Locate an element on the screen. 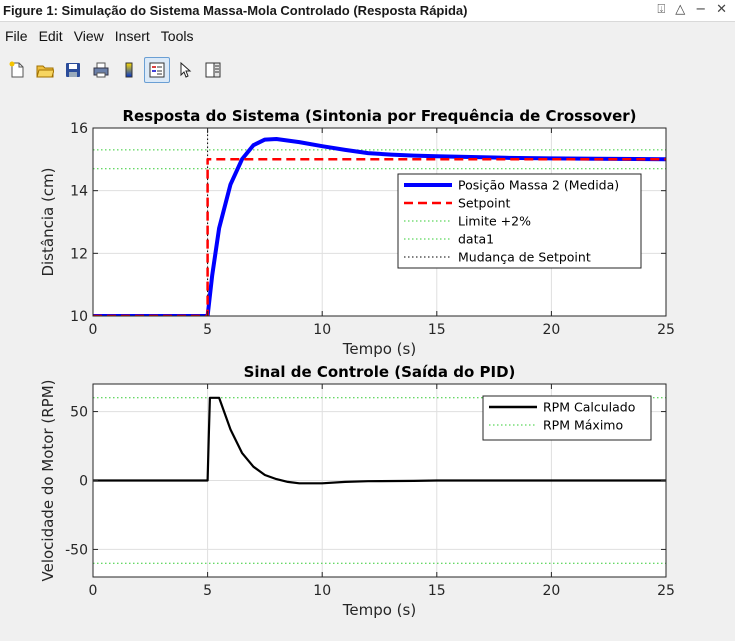 The width and height of the screenshot is (735, 641). legend-label: Posição Massa 2 (Medida) is located at coordinates (538, 185).